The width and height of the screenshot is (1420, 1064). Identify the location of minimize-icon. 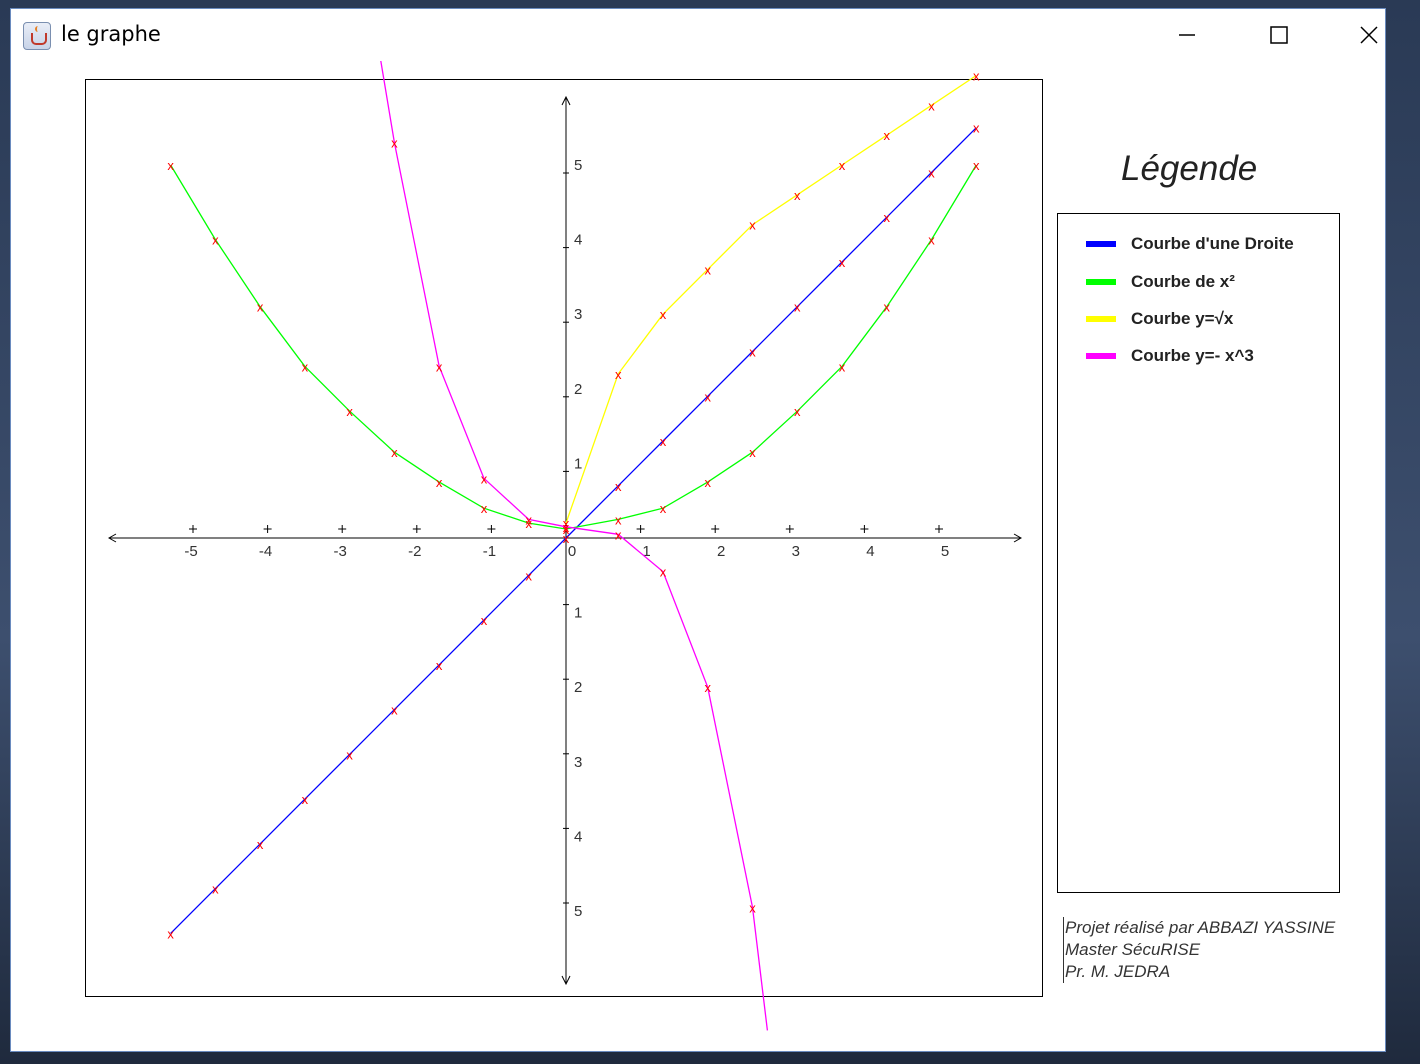
(1187, 35).